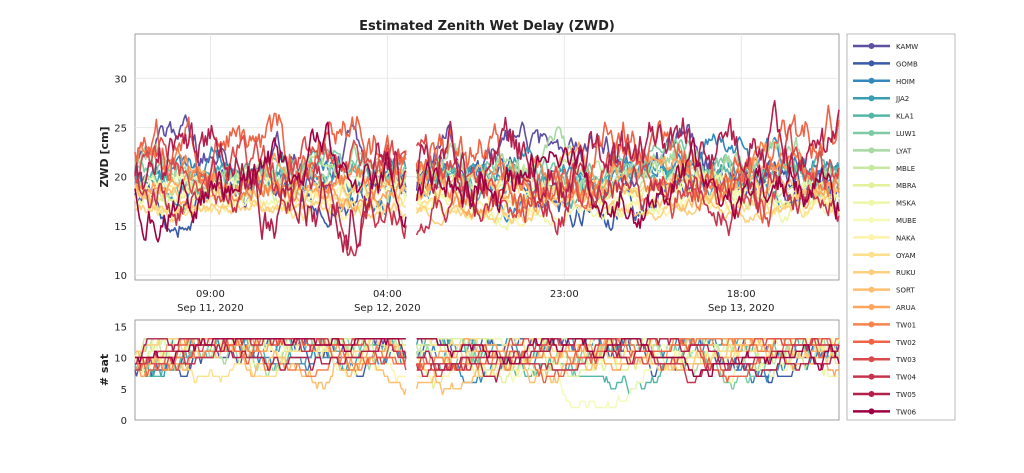 The width and height of the screenshot is (1024, 473). What do you see at coordinates (906, 308) in the screenshot?
I see `legend-label: ARUA` at bounding box center [906, 308].